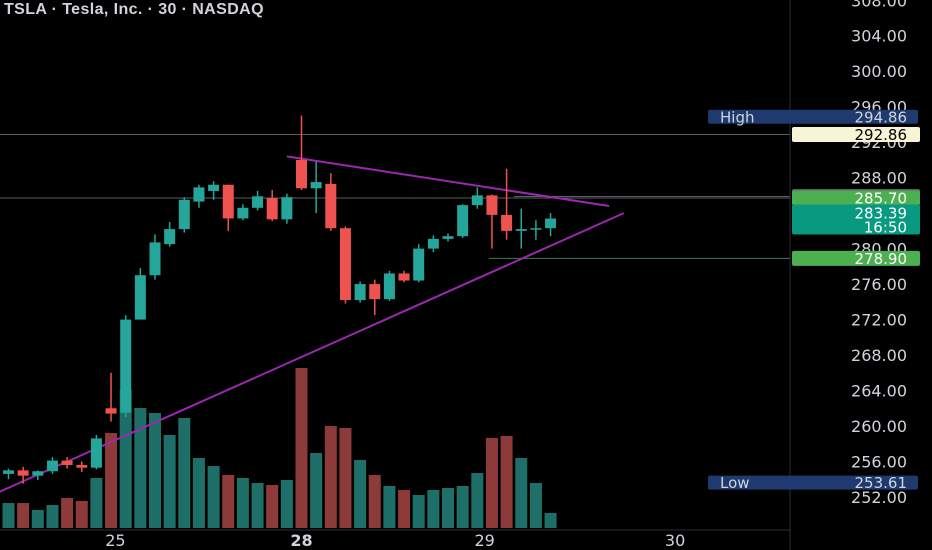 This screenshot has height=550, width=932. What do you see at coordinates (735, 483) in the screenshot?
I see `low-label-tag: Low` at bounding box center [735, 483].